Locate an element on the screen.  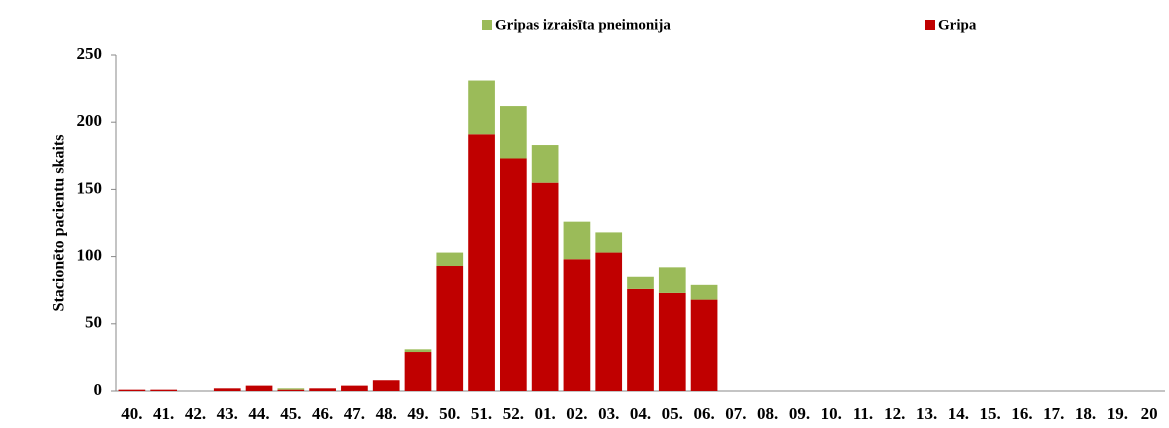
x-tick-label: 49. is located at coordinates (417, 413).